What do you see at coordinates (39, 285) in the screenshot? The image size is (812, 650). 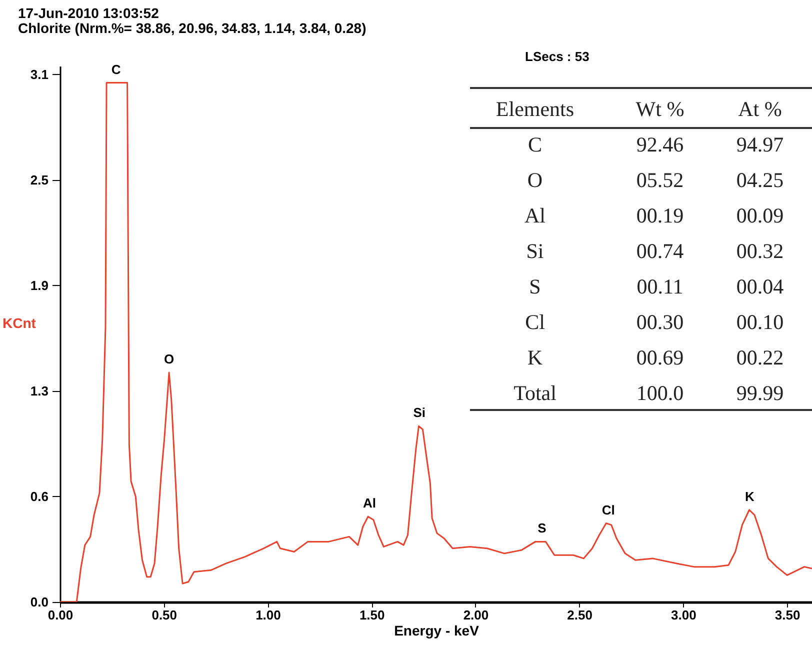 I see `y-tick-label: 1.9` at bounding box center [39, 285].